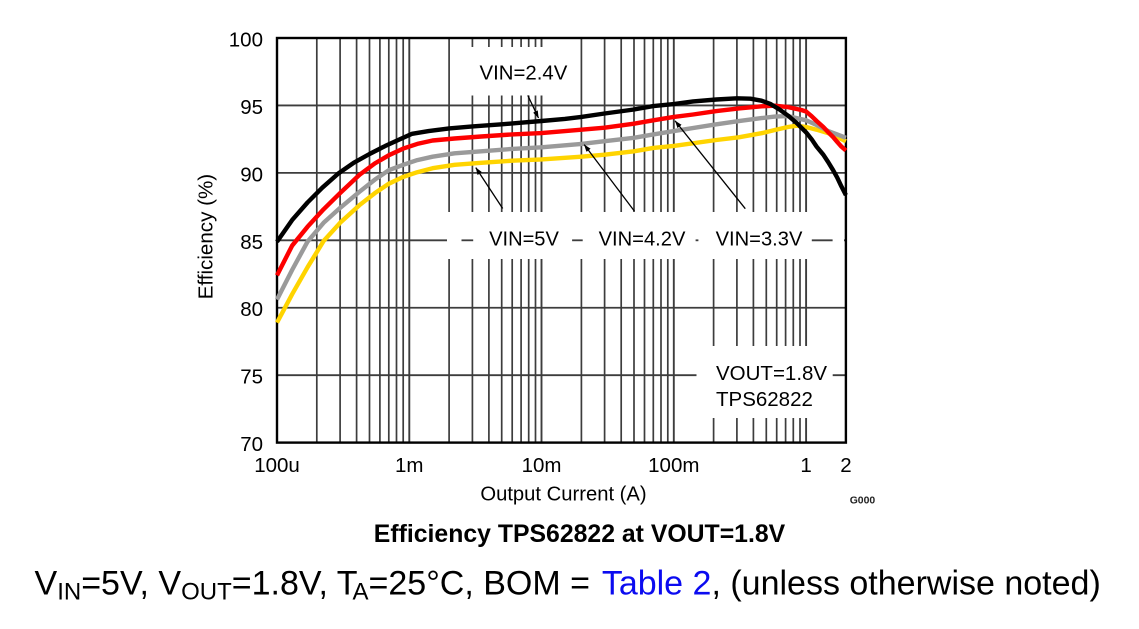 The width and height of the screenshot is (1139, 629). What do you see at coordinates (246, 40) in the screenshot?
I see `svg-text: 100` at bounding box center [246, 40].